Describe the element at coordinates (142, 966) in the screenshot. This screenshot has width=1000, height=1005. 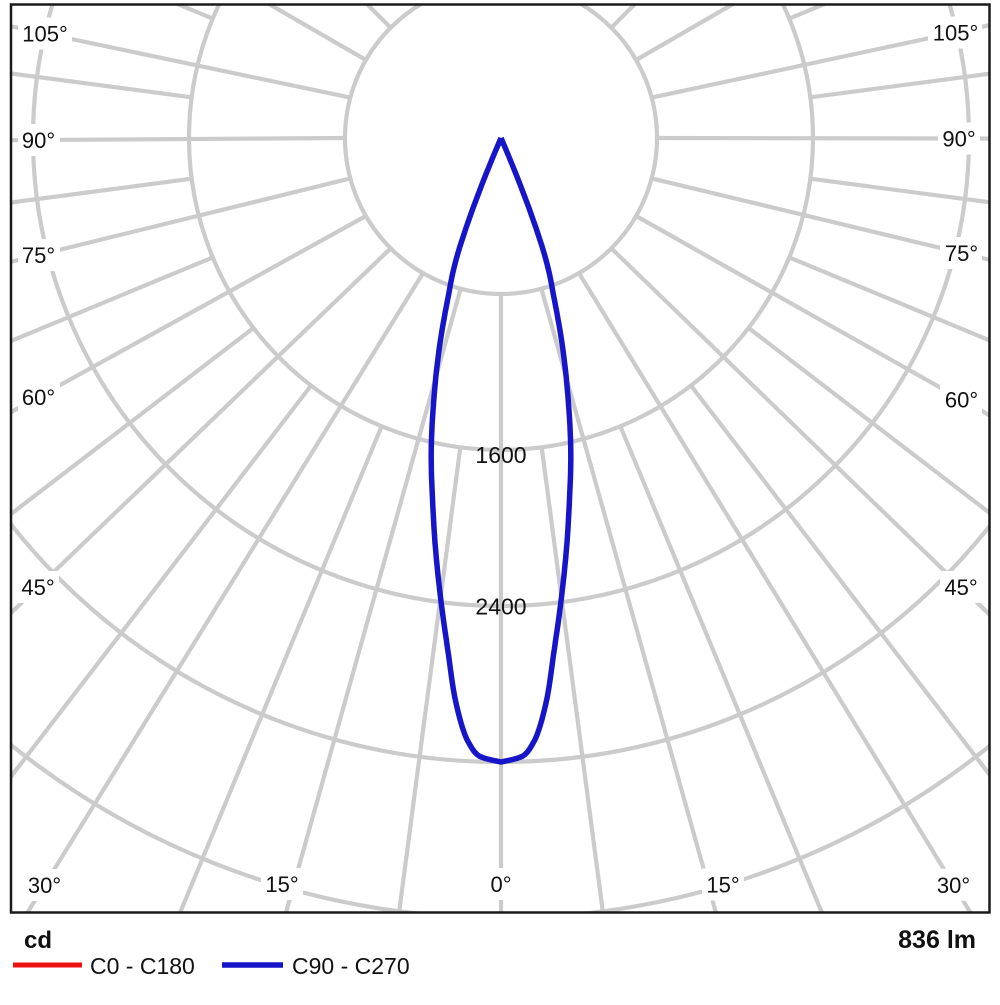
I see `svg-text: C0 - C180` at that location.